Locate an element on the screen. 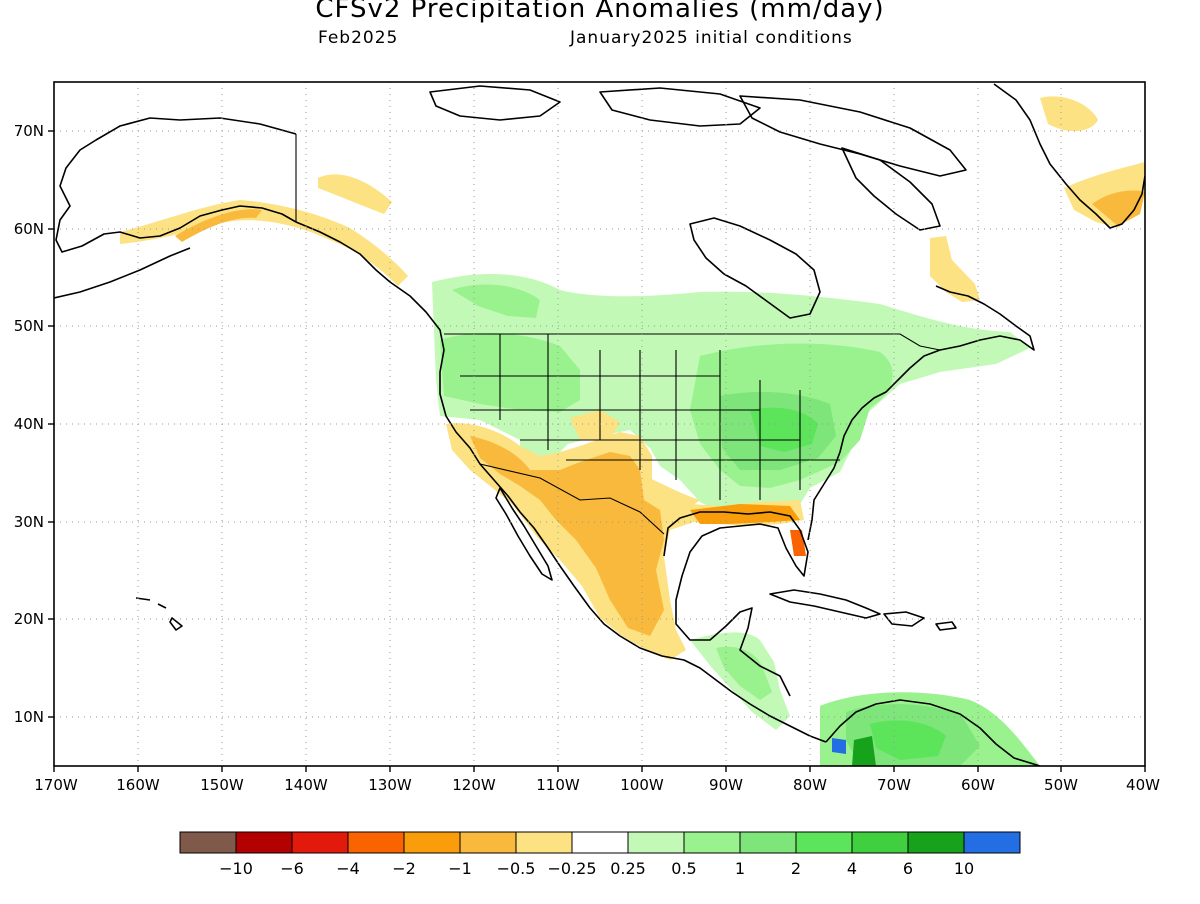 The height and width of the screenshot is (904, 1200). dry-florida-spot is located at coordinates (798, 543).